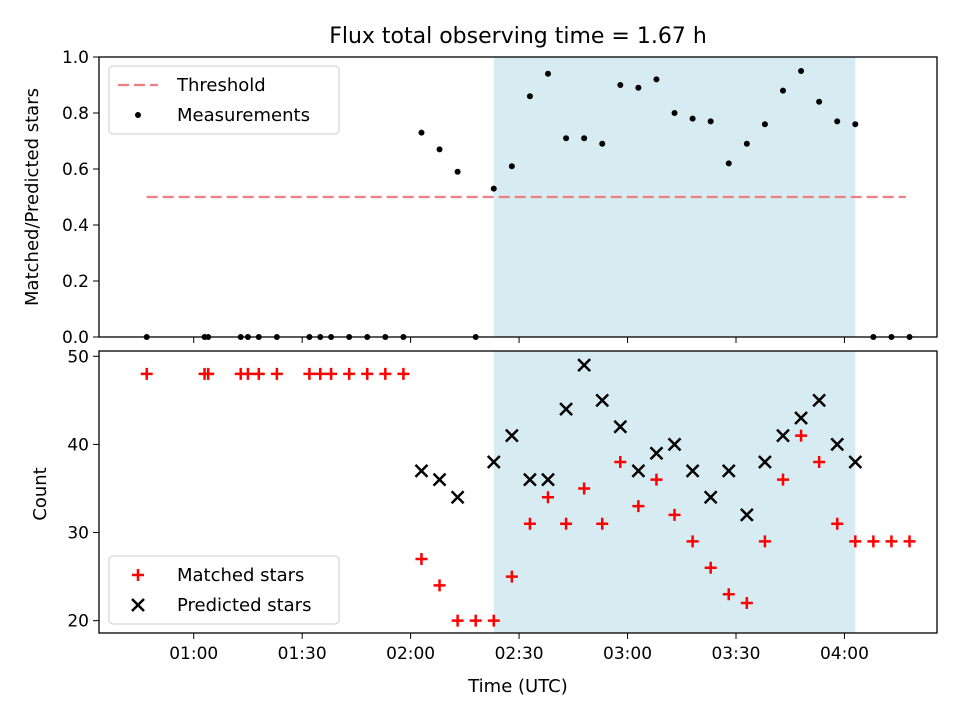  What do you see at coordinates (75, 226) in the screenshot?
I see `top-y-tick-label: 0.4` at bounding box center [75, 226].